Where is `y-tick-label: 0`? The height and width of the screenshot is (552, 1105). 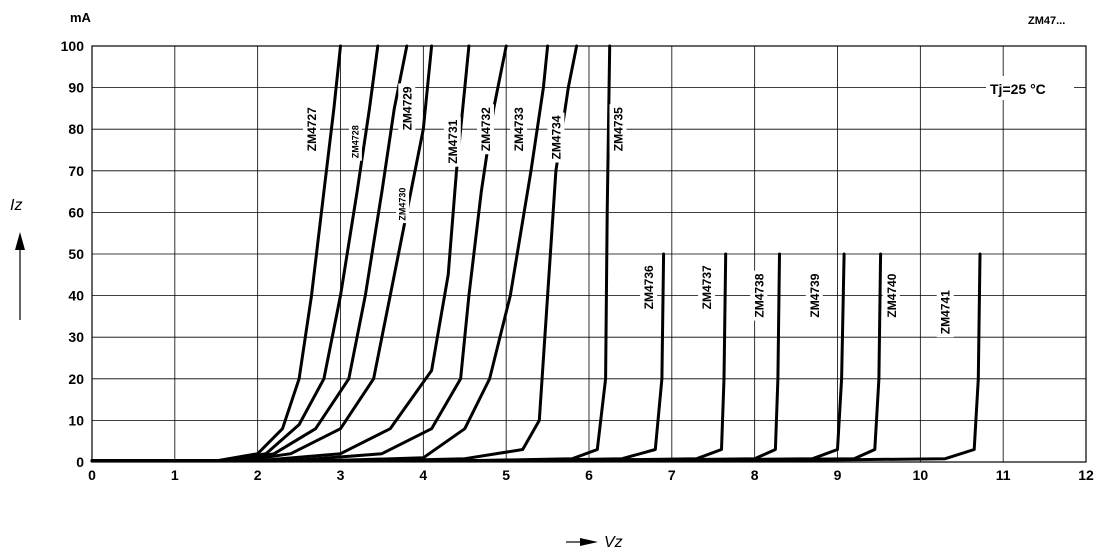
y-tick-label: 0 is located at coordinates (80, 462).